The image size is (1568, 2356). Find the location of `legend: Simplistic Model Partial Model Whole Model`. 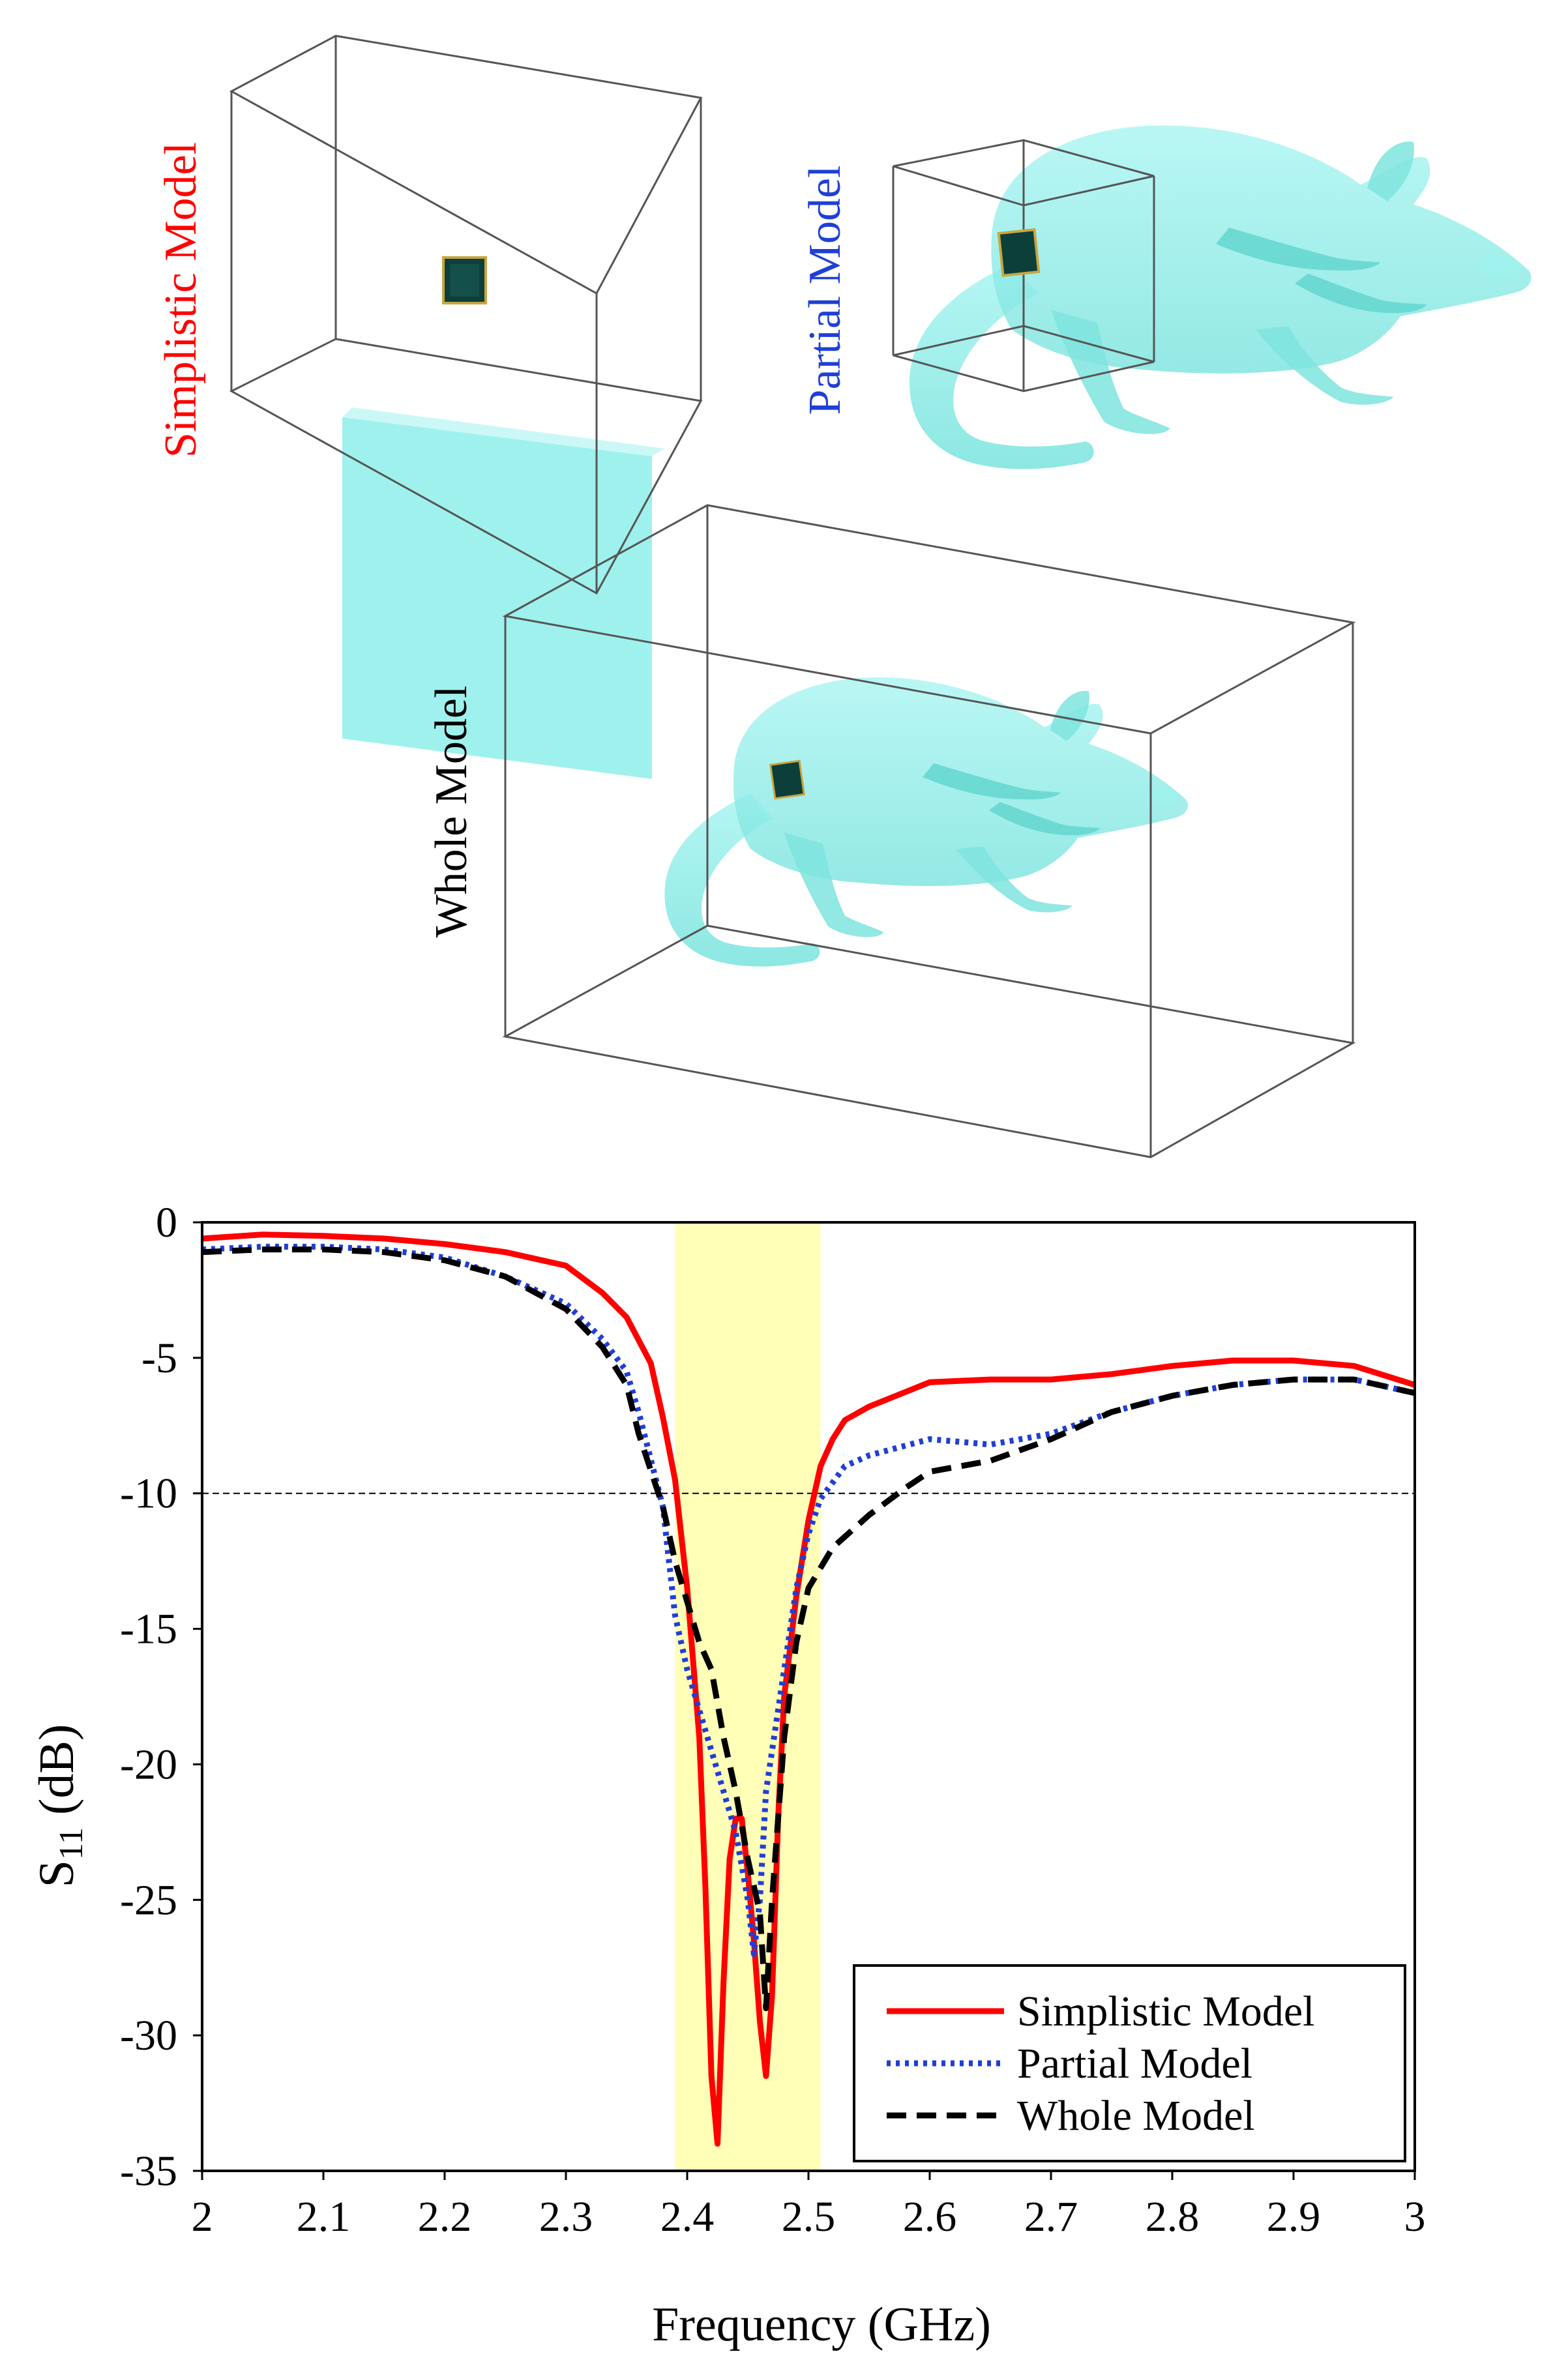

legend: Simplistic Model Partial Model Whole Model is located at coordinates (1129, 2063).